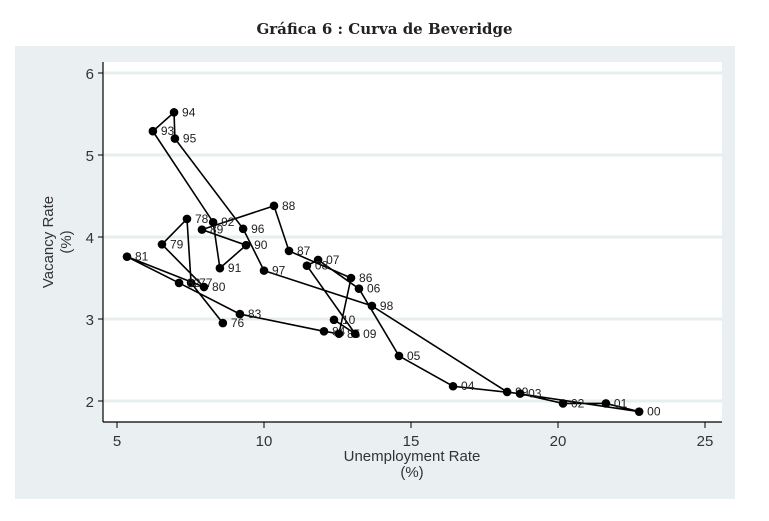 This screenshot has height=521, width=769. Describe the element at coordinates (411, 441) in the screenshot. I see `x-tick-label: 15` at that location.